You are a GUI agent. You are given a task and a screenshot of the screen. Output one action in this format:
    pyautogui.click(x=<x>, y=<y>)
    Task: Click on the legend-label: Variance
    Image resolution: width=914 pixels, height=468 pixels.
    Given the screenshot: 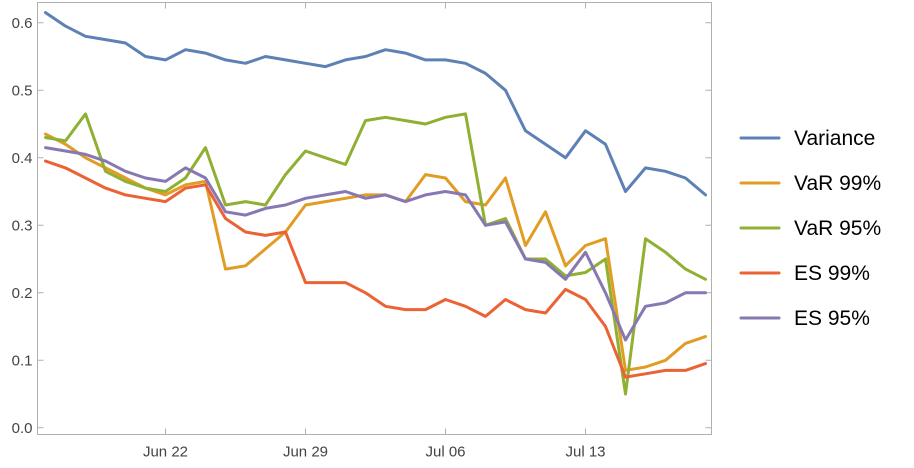 What is the action you would take?
    pyautogui.click(x=834, y=138)
    